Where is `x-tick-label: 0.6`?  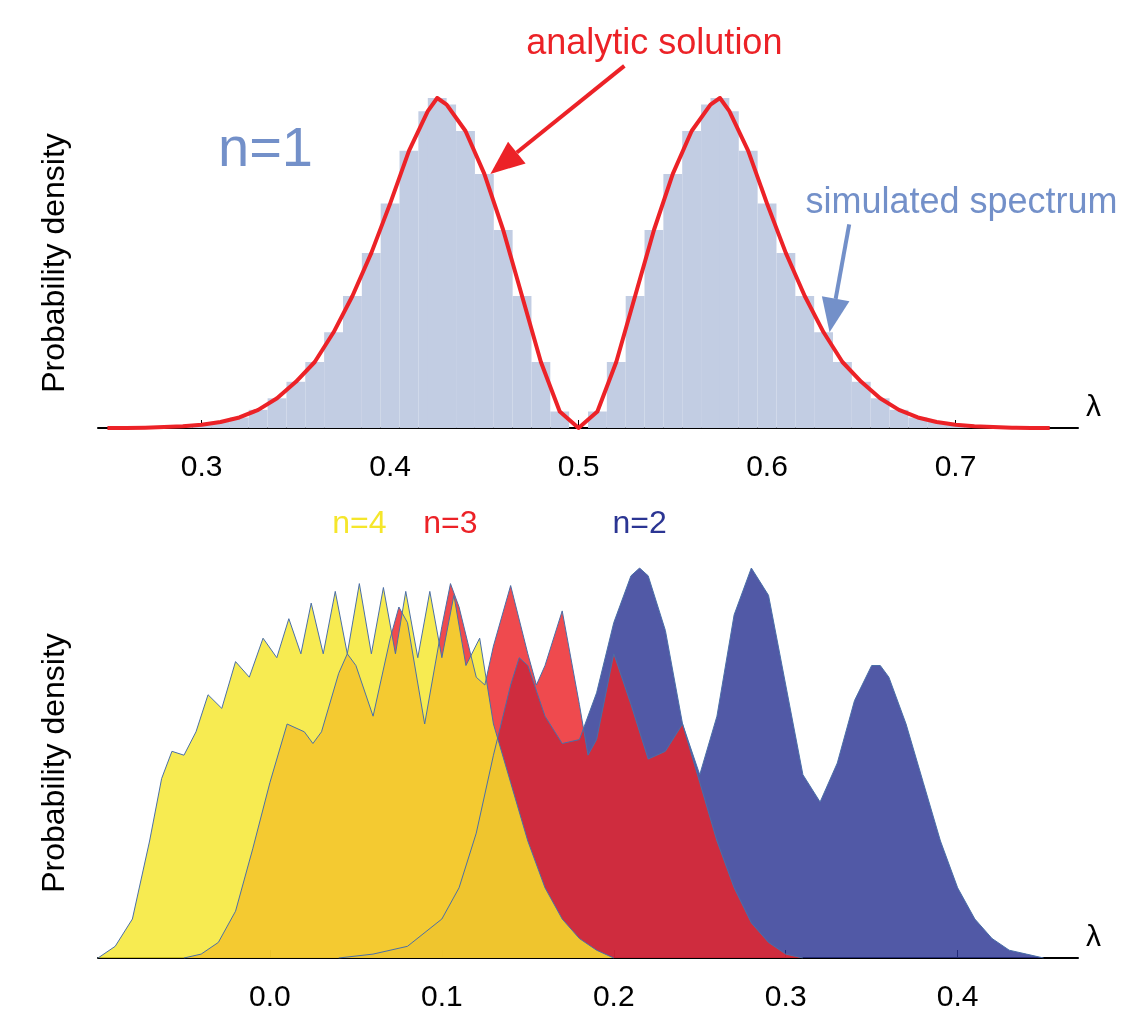
x-tick-label: 0.6 is located at coordinates (767, 465).